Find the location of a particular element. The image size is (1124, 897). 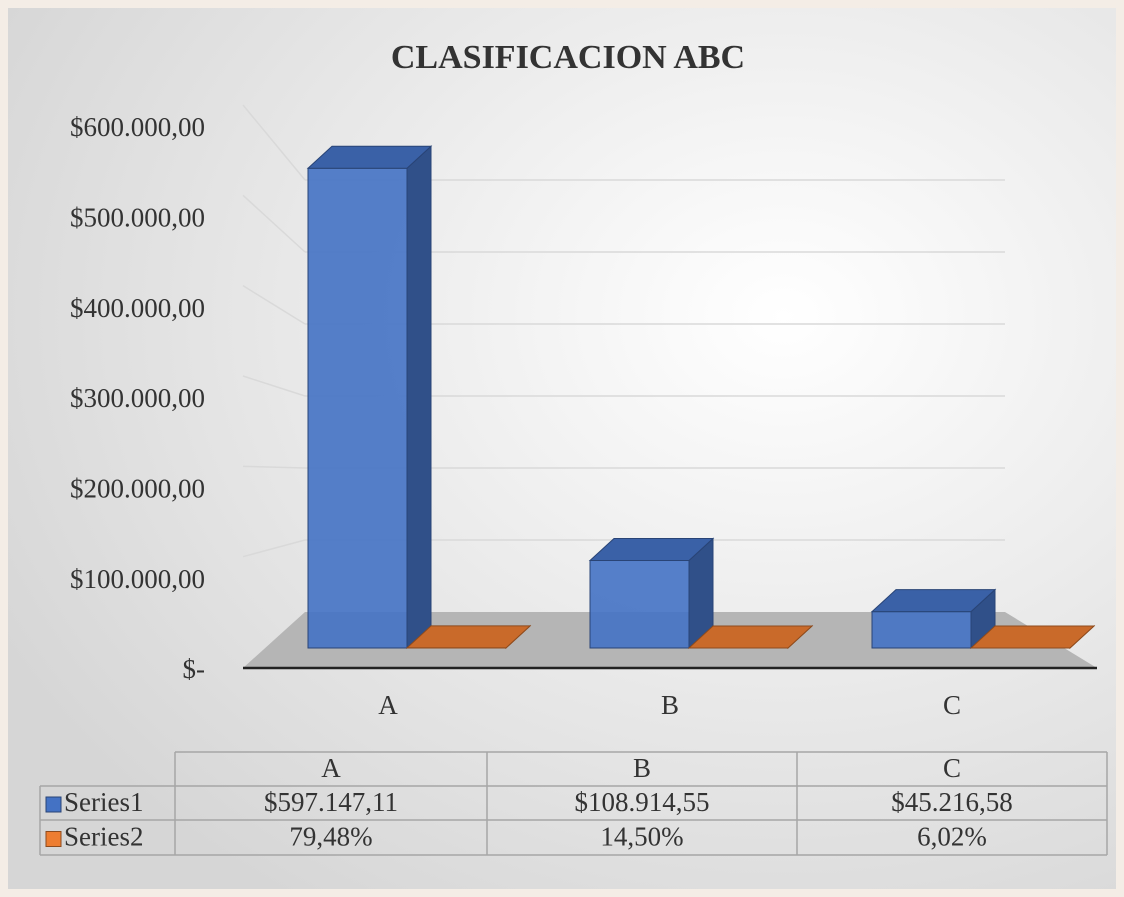

y-tick-label: $500.000,00 is located at coordinates (137, 218).